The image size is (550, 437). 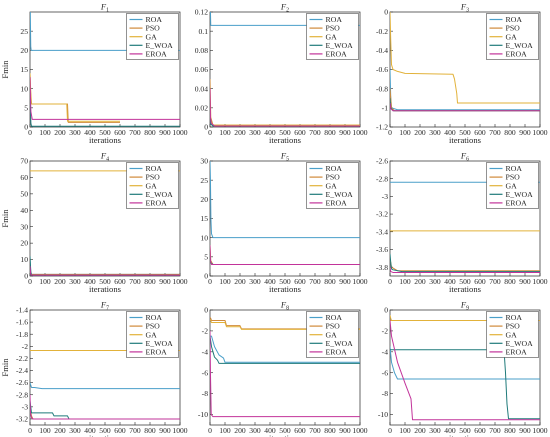 What do you see at coordinates (153, 177) in the screenshot?
I see `legend-label: PSO` at bounding box center [153, 177].